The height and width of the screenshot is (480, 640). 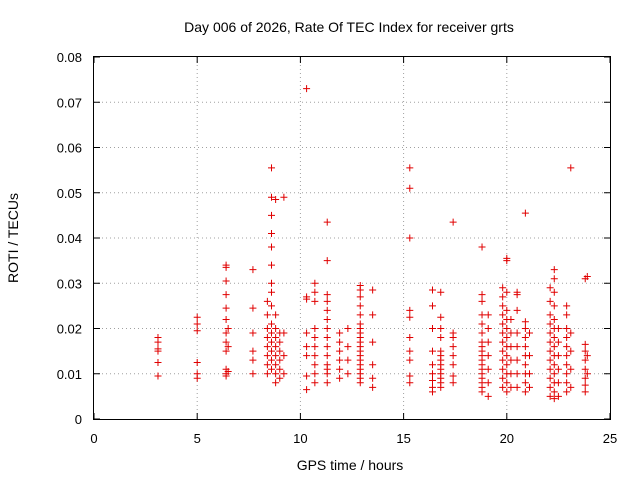 I want to click on x-tick-label: 10, so click(x=300, y=438).